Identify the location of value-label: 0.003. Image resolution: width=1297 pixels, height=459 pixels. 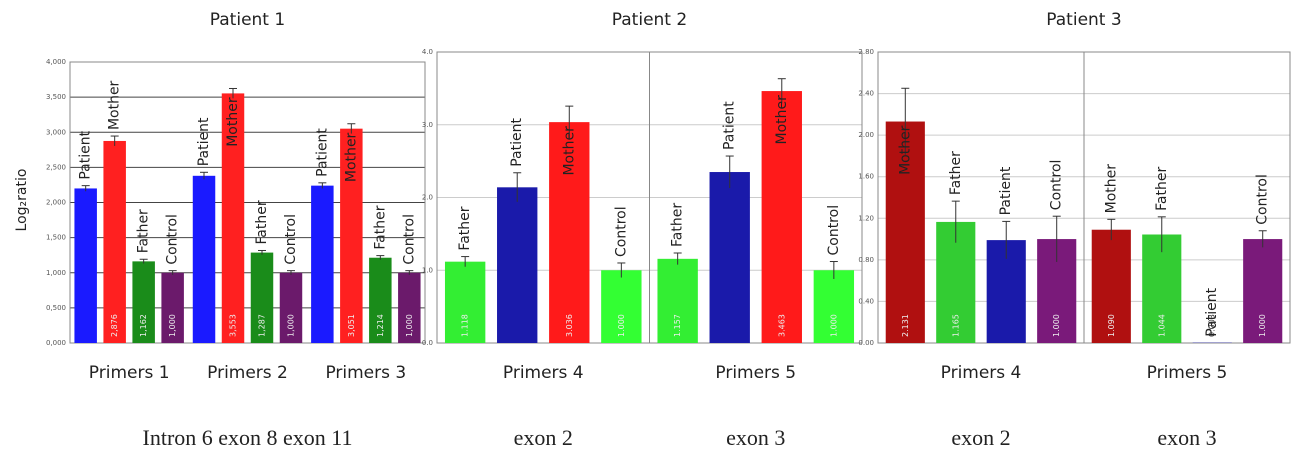
(1212, 325).